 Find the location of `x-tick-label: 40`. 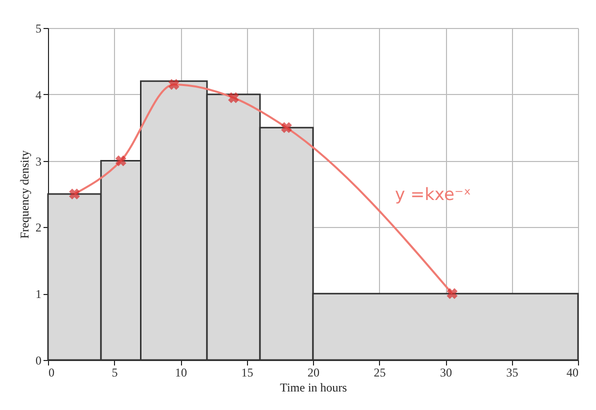

x-tick-label: 40 is located at coordinates (572, 373).